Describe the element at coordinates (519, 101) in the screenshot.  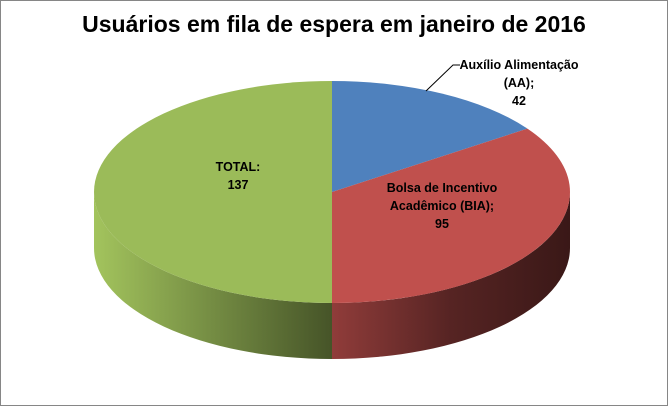
I see `data-label-0: 42` at that location.